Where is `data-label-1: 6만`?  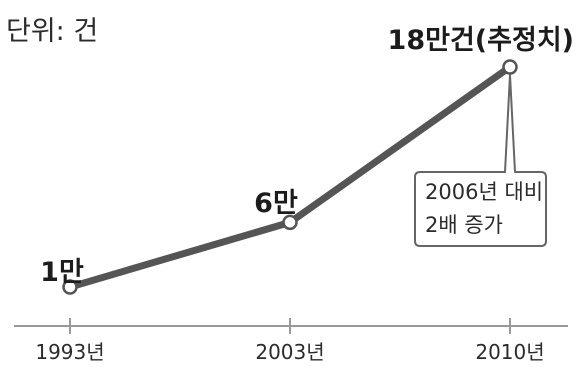
data-label-1: 6만 is located at coordinates (276, 203).